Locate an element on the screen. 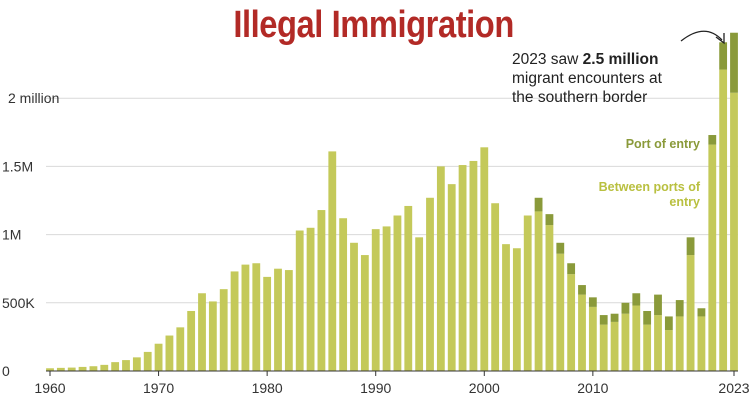  annotation-prefix: 2023 saw is located at coordinates (547, 59).